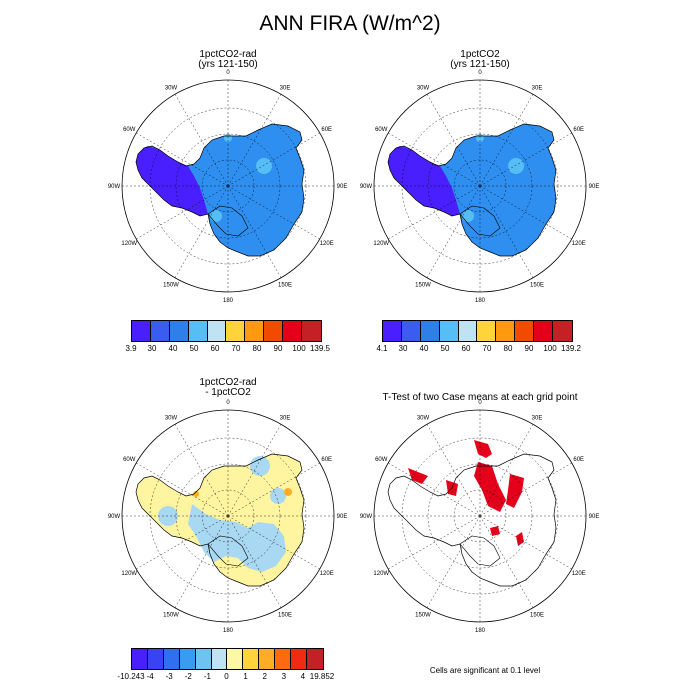 This screenshot has width=700, height=700. Describe the element at coordinates (424, 181) in the screenshot. I see `flux-low-region` at that location.